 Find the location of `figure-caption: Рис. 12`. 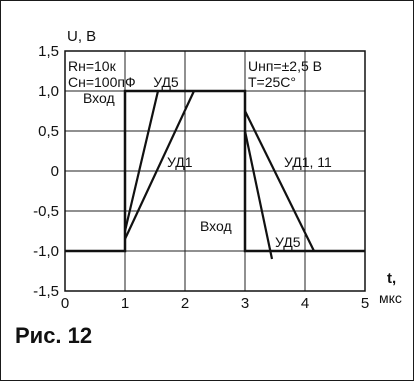

figure-caption: Рис. 12 is located at coordinates (54, 335).